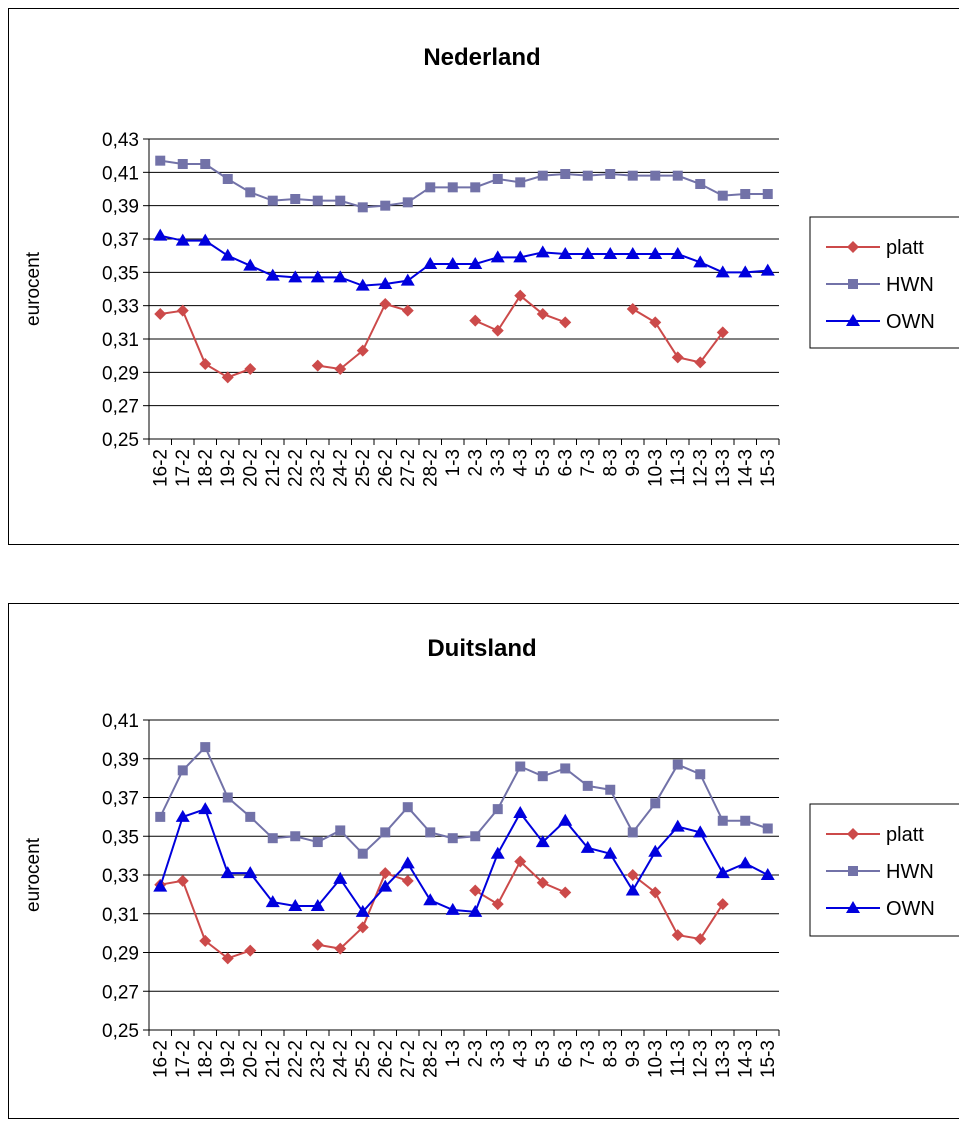  I want to click on legend-marker, so click(853, 247).